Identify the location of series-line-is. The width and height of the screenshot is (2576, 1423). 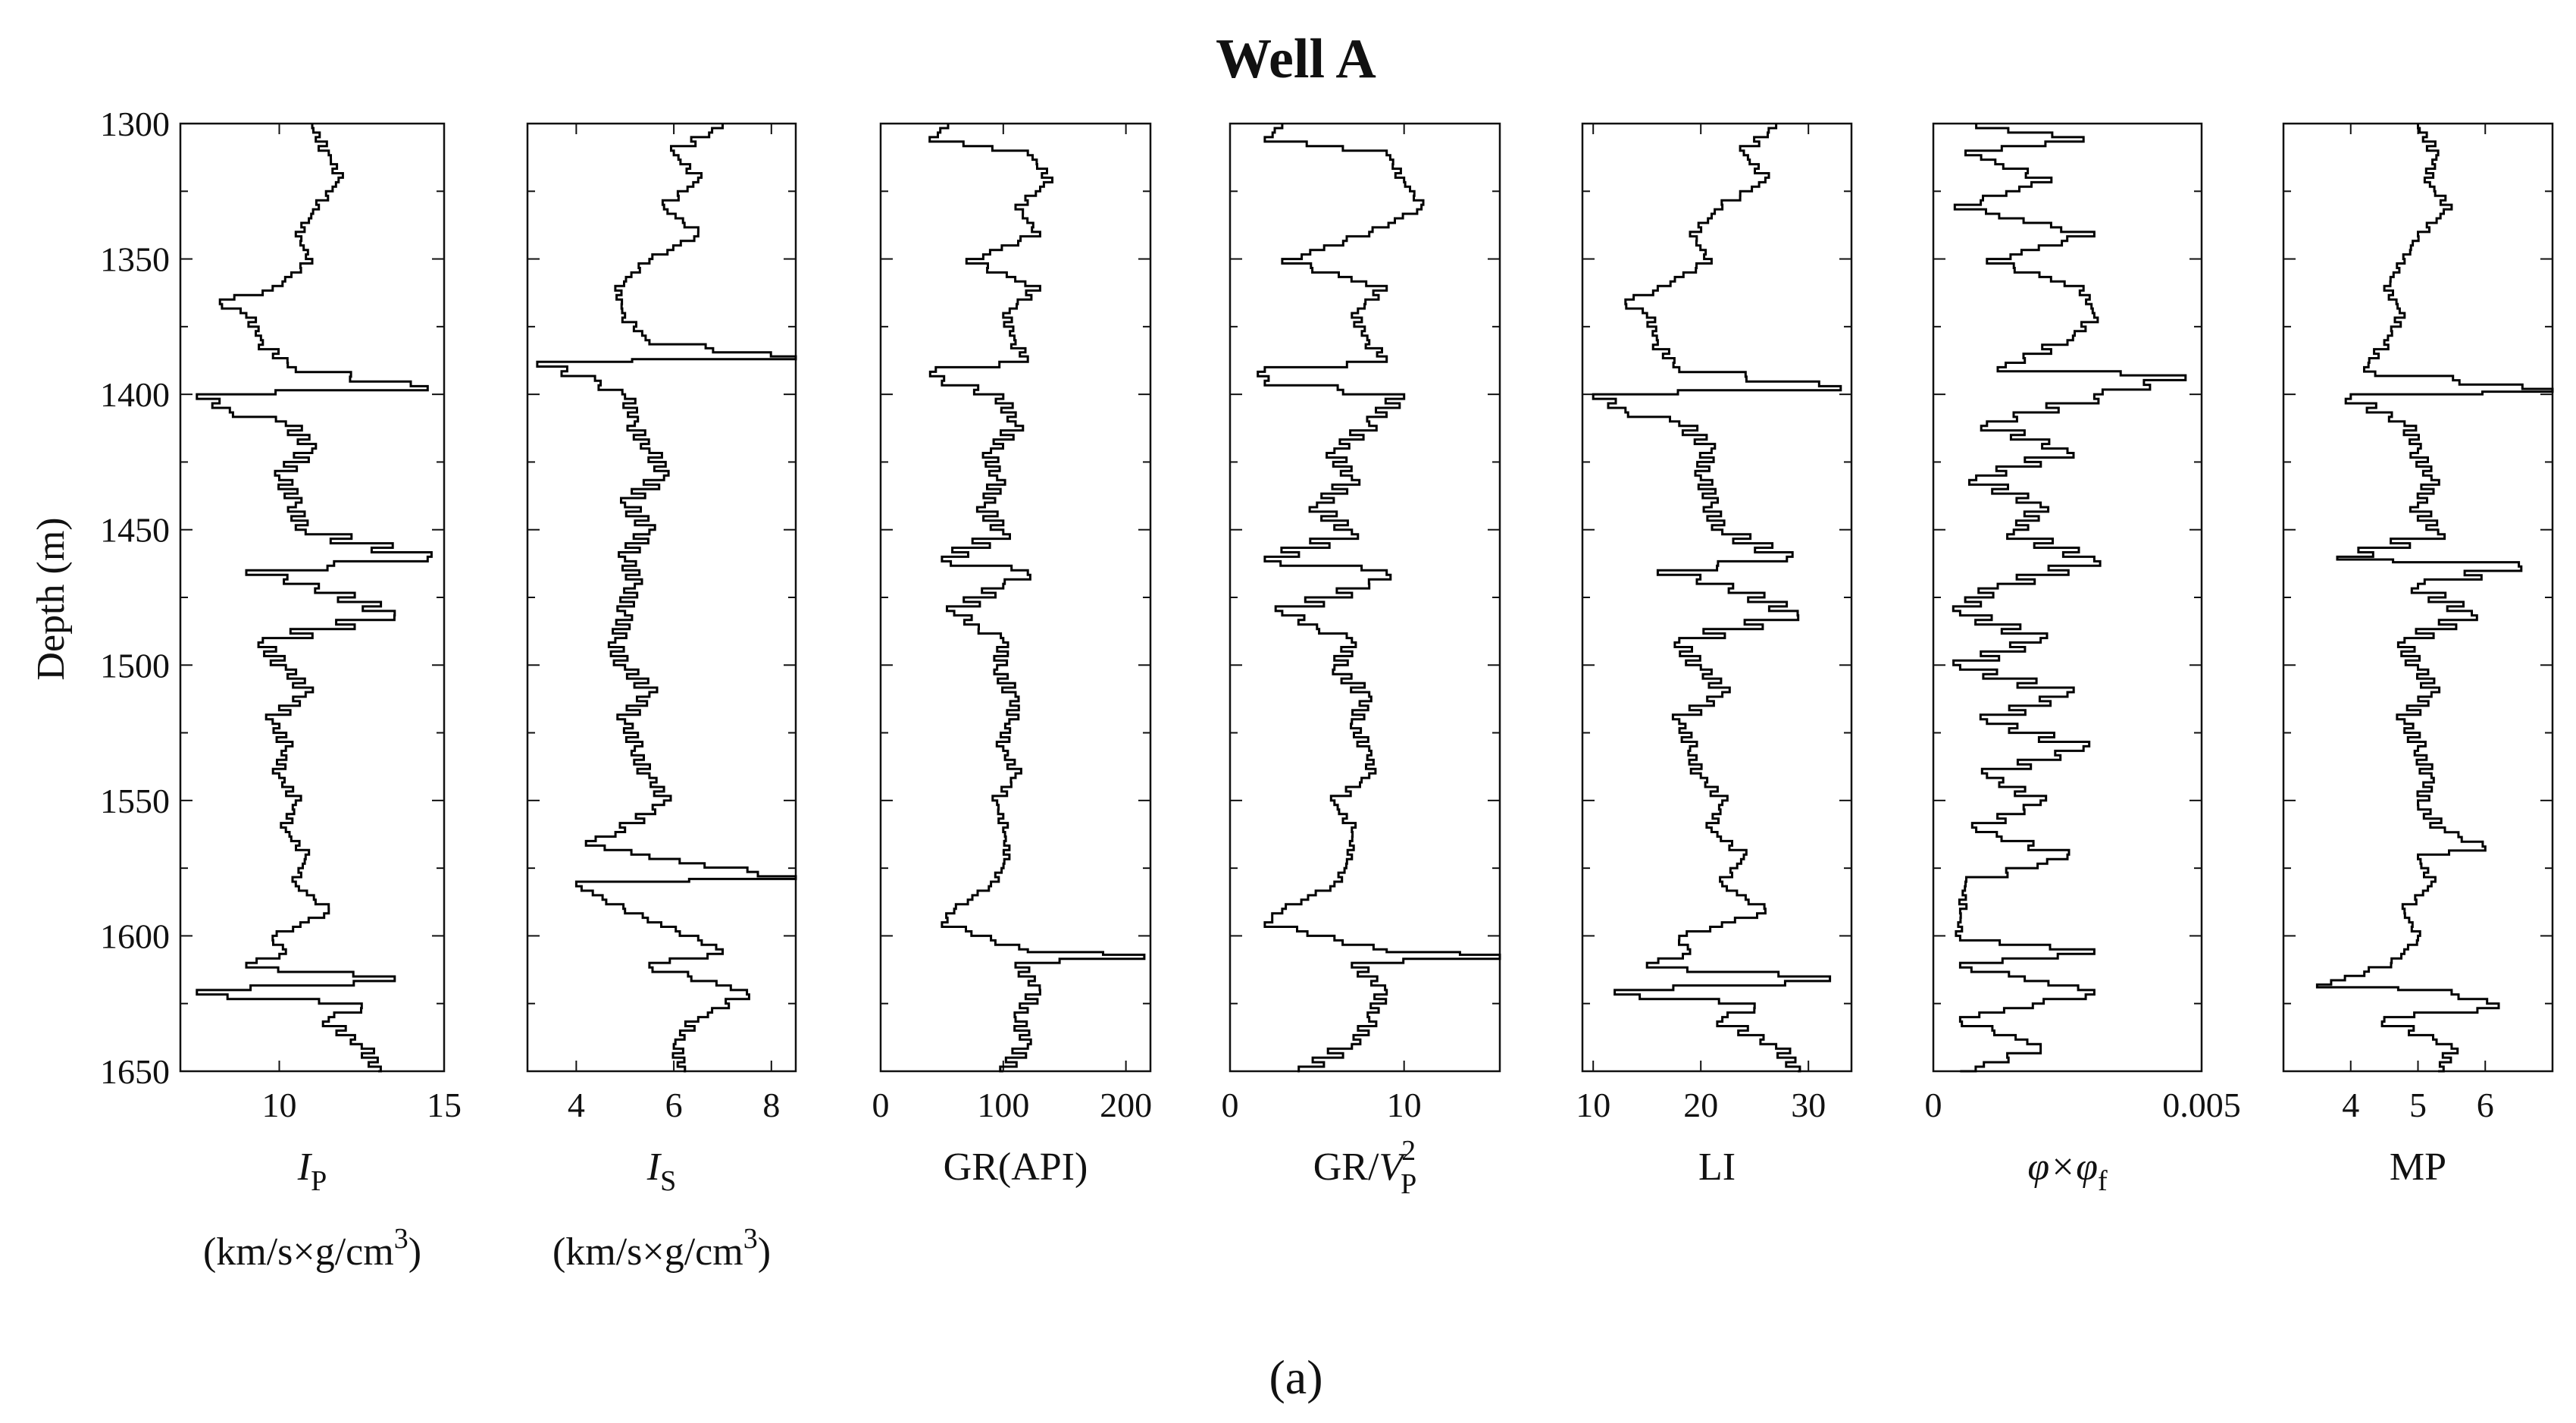
(667, 598).